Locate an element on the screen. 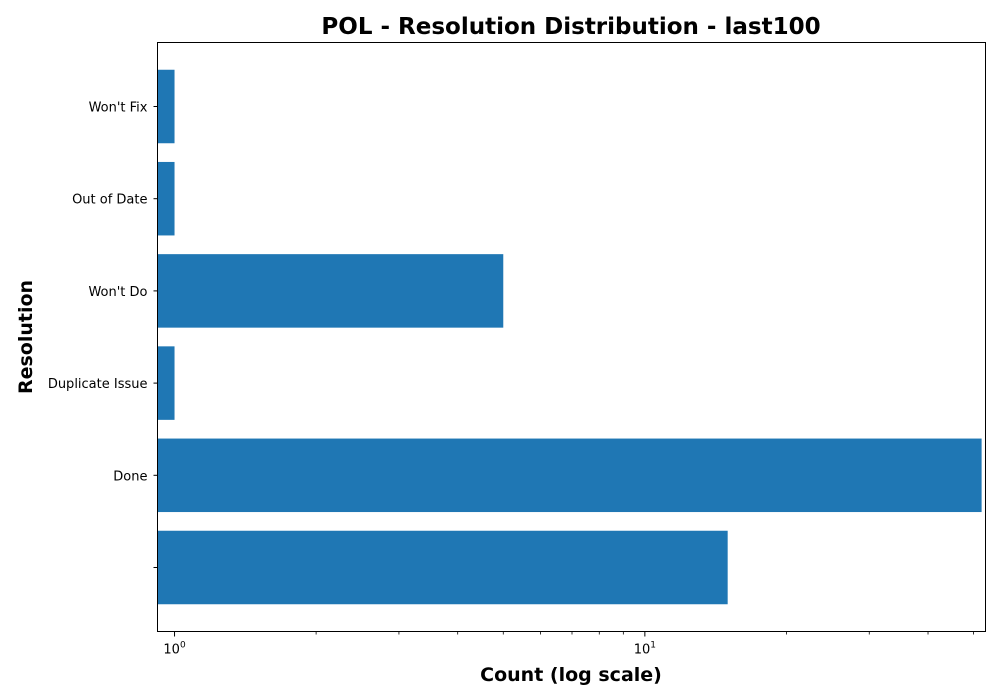  y-tick-label: Out of Date is located at coordinates (109, 200).